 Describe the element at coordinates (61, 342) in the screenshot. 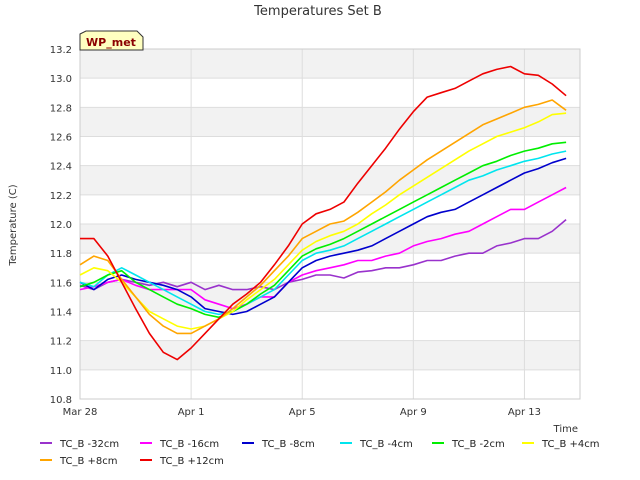

I see `y-tick-label: 11.2` at that location.